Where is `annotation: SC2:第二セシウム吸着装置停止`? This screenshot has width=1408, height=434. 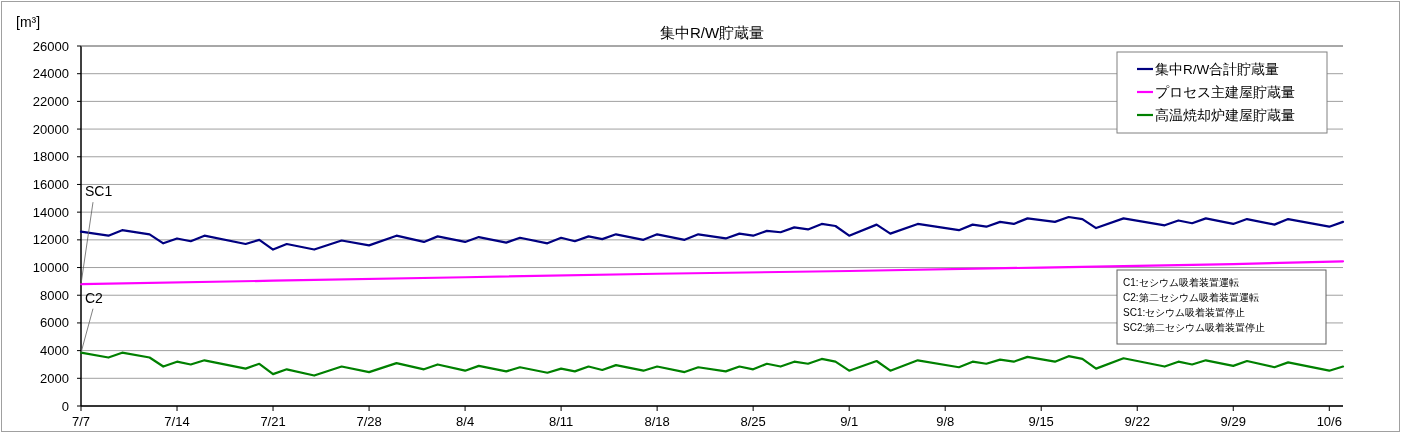
annotation: SC2:第二セシウム吸着装置停止 is located at coordinates (1194, 327).